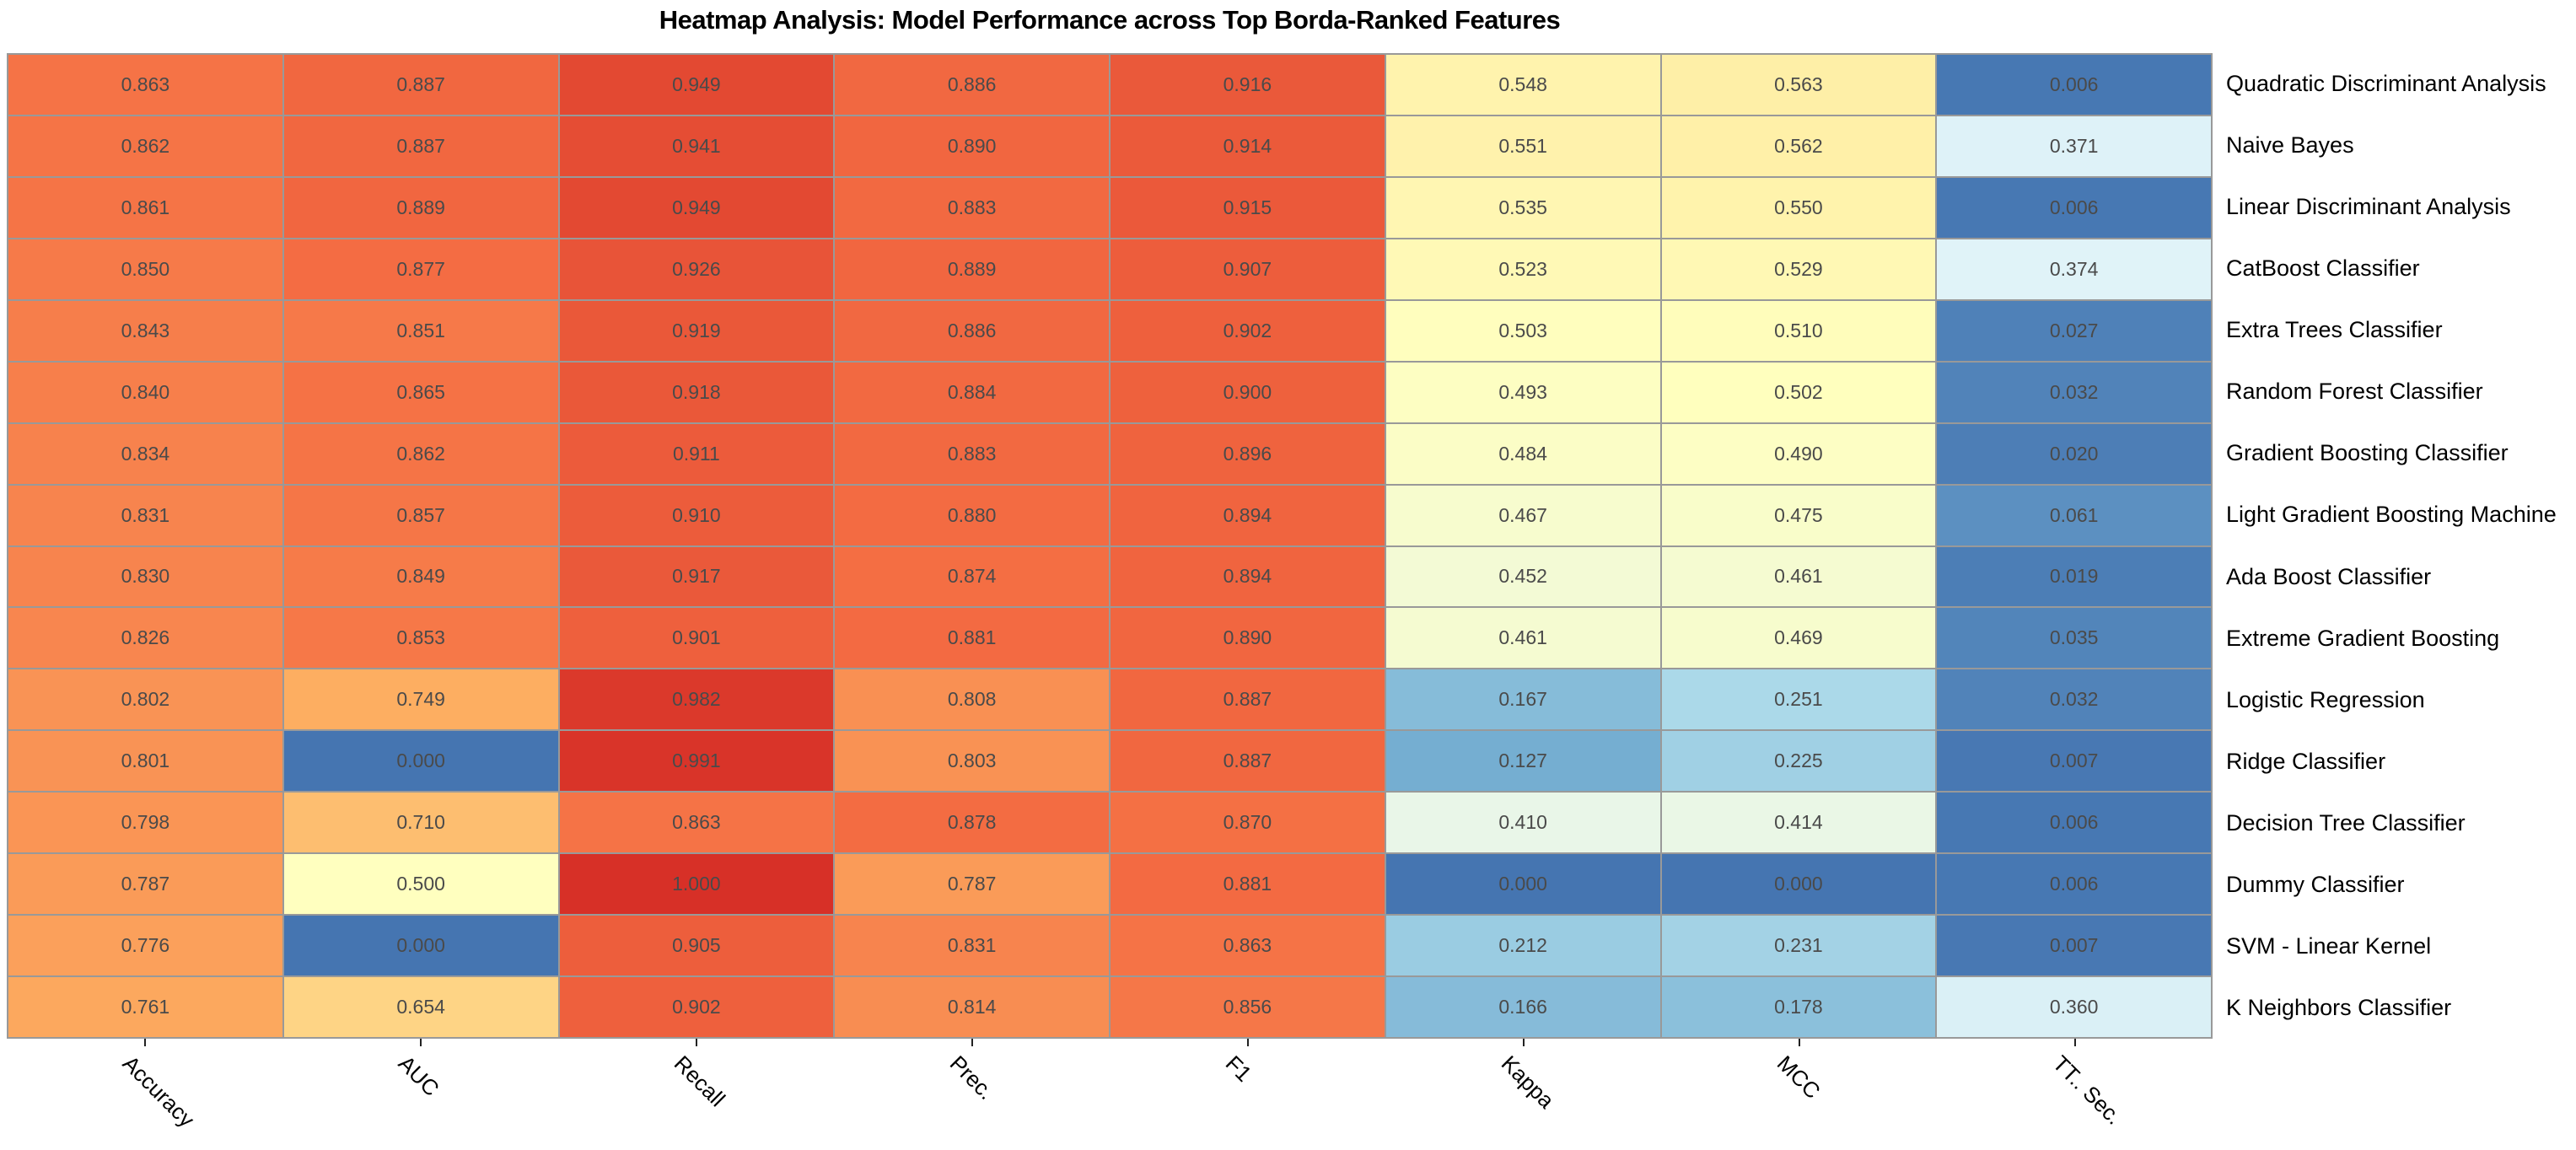 This screenshot has height=1150, width=2576. What do you see at coordinates (1798, 638) in the screenshot?
I see `heatmap-cell: 0.469` at bounding box center [1798, 638].